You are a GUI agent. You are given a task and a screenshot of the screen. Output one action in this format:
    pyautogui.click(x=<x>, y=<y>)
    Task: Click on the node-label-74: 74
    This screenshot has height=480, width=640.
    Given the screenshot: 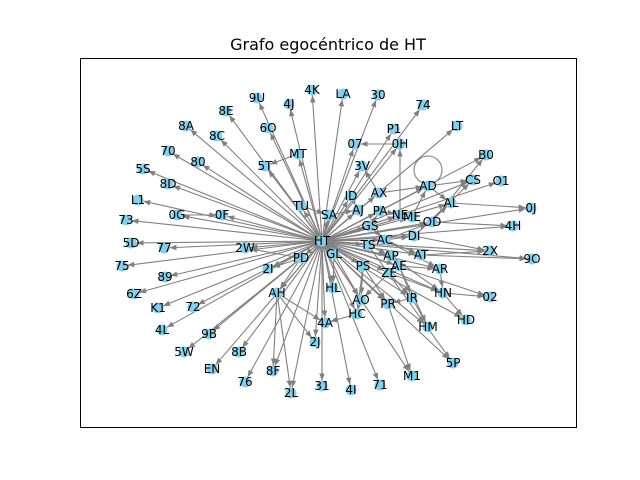 What is the action you would take?
    pyautogui.click(x=422, y=105)
    